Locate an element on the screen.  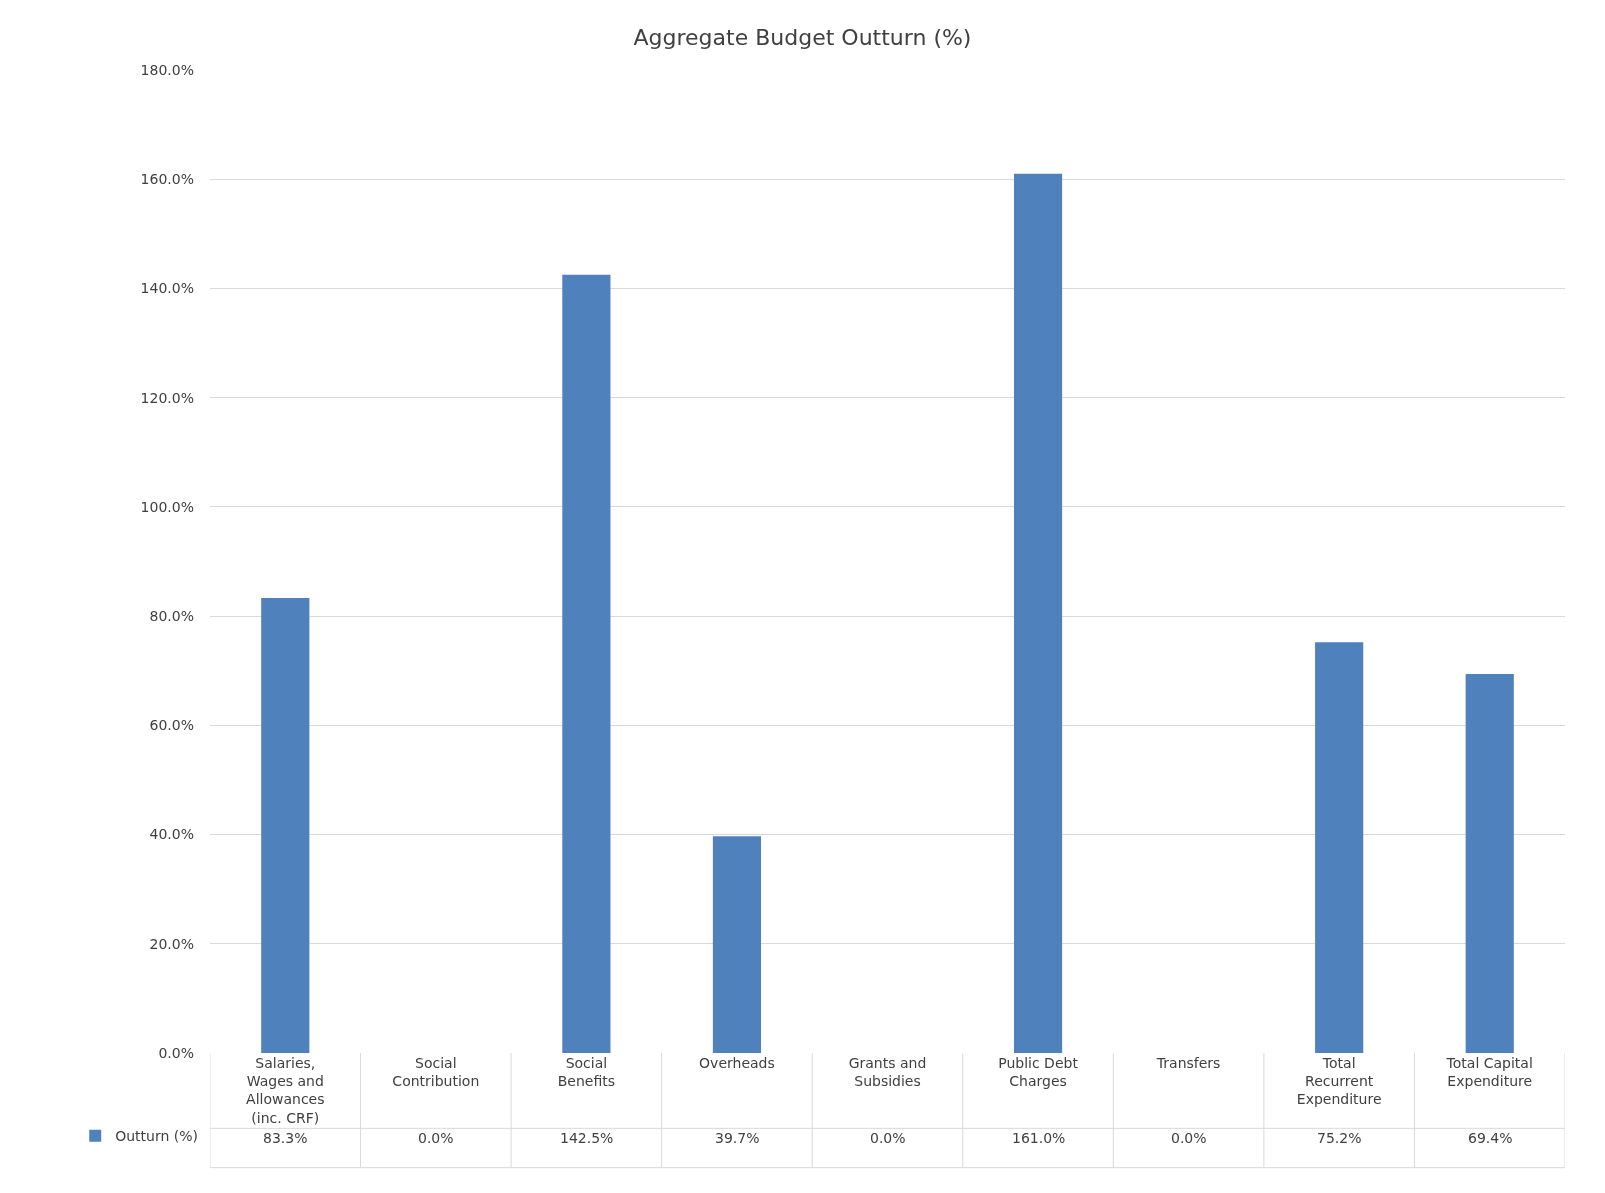
y-tick-label: 60.0% is located at coordinates (171, 725).